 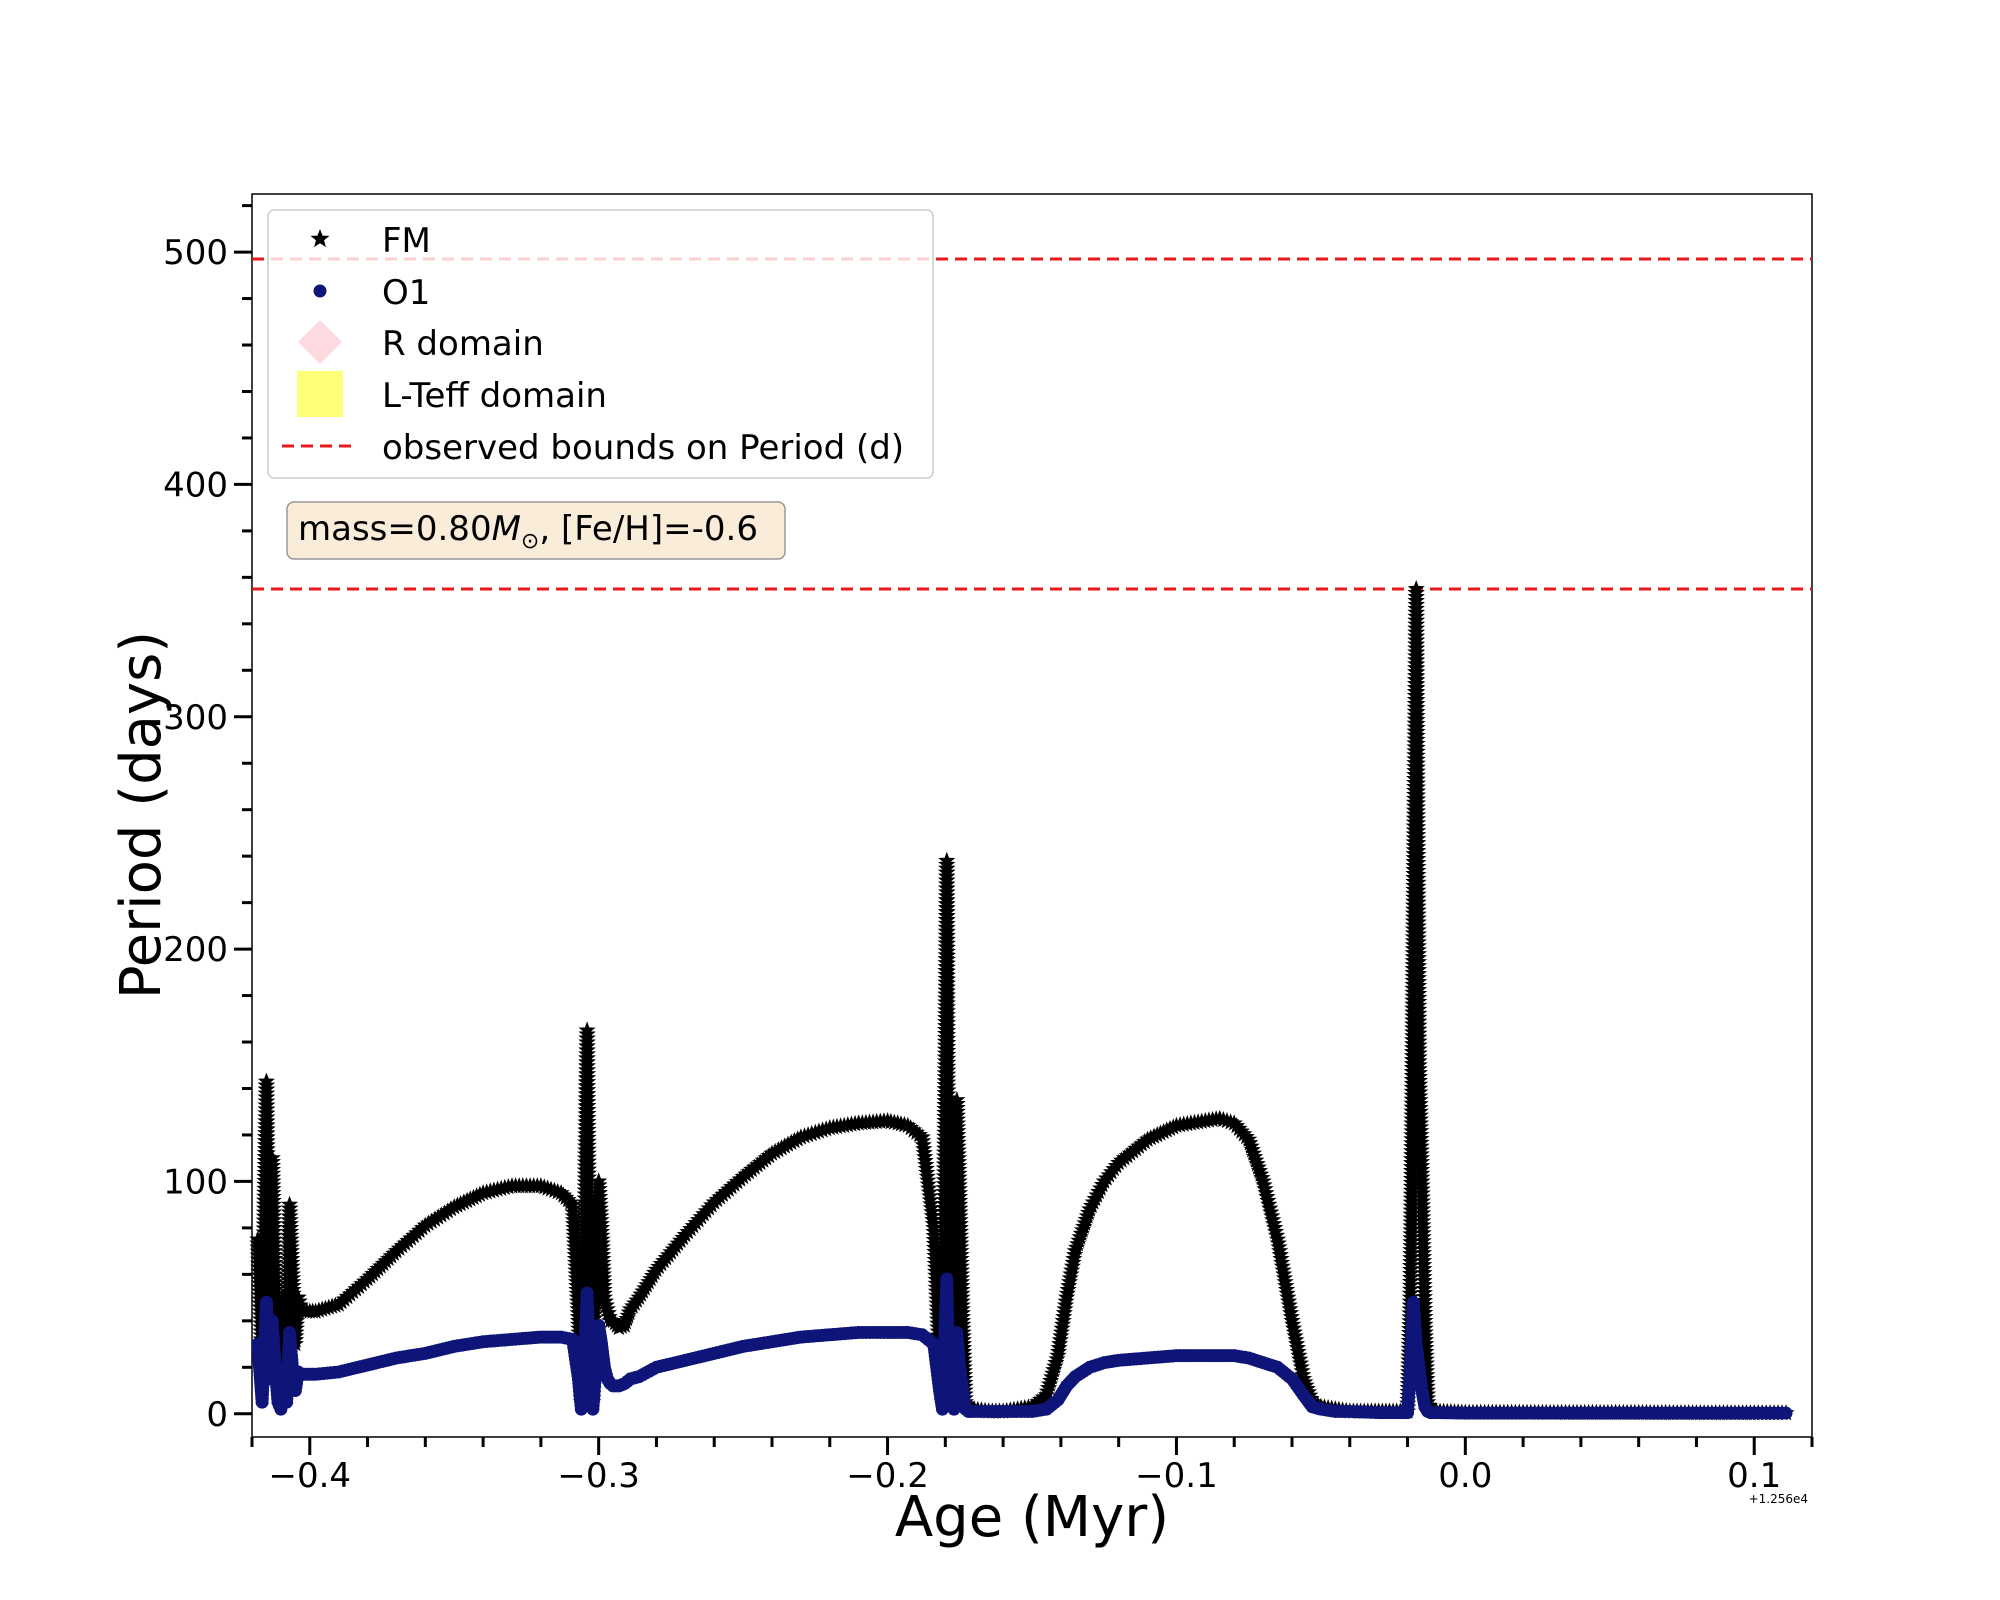 What do you see at coordinates (195, 718) in the screenshot?
I see `y-tick-label: 300` at bounding box center [195, 718].